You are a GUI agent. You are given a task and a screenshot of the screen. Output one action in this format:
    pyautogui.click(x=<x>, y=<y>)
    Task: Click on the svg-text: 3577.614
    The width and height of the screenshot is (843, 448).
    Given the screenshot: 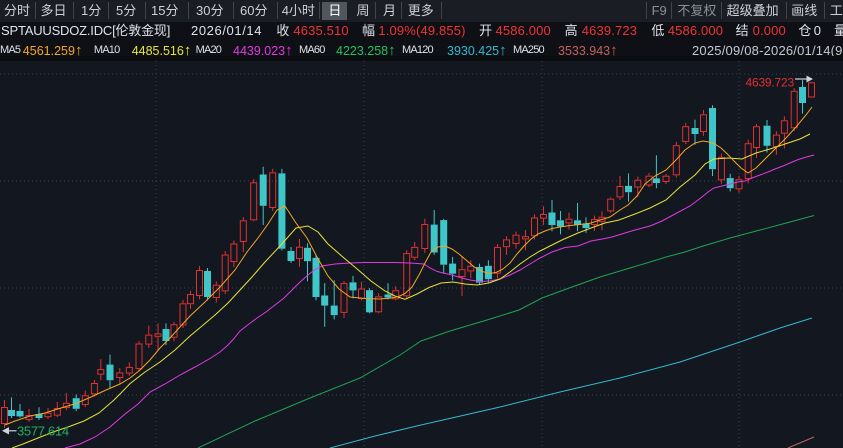 What is the action you would take?
    pyautogui.click(x=43, y=431)
    